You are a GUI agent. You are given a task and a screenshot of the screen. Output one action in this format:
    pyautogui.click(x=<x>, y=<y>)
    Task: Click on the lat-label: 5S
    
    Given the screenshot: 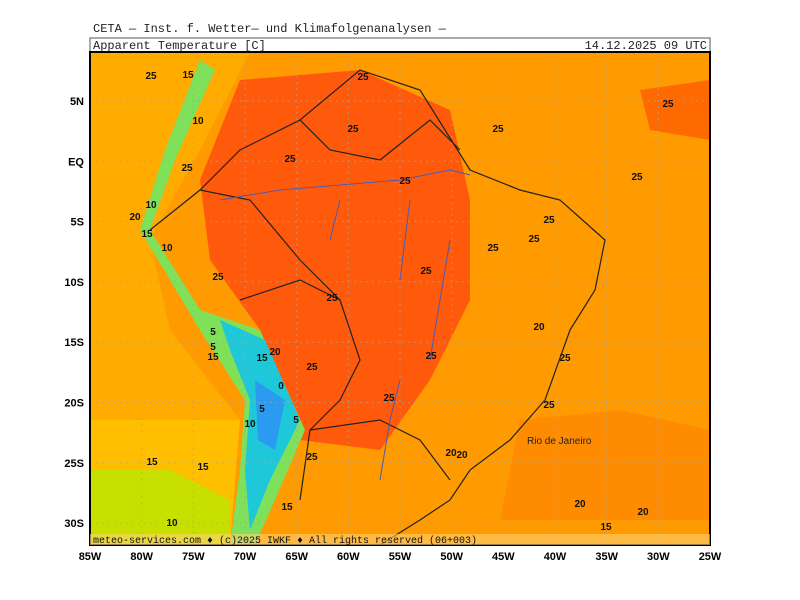 What is the action you would take?
    pyautogui.click(x=77, y=223)
    